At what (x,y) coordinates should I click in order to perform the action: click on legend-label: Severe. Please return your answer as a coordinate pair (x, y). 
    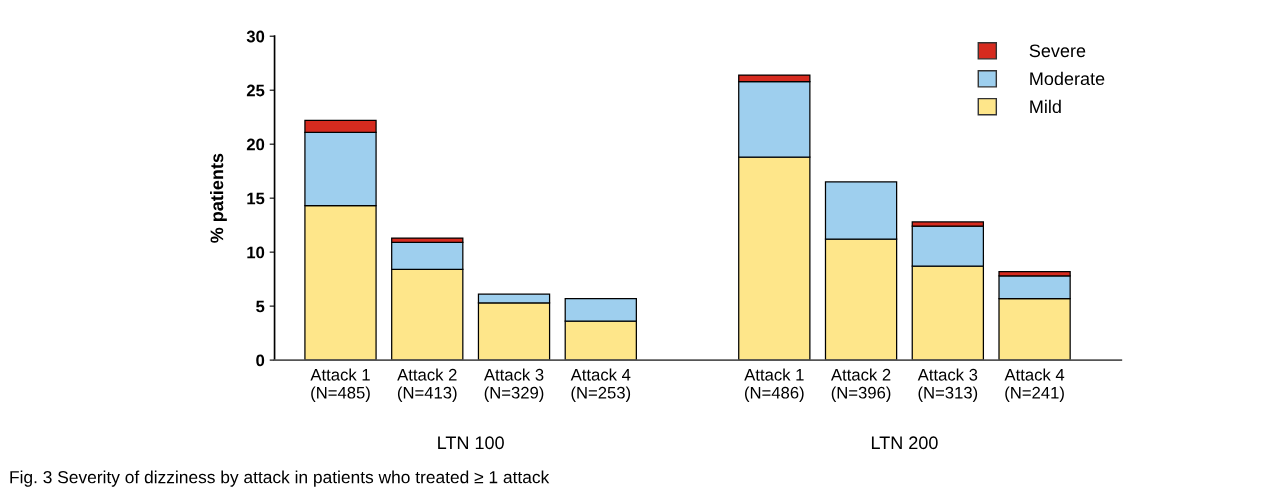
    Looking at the image, I should click on (1057, 51).